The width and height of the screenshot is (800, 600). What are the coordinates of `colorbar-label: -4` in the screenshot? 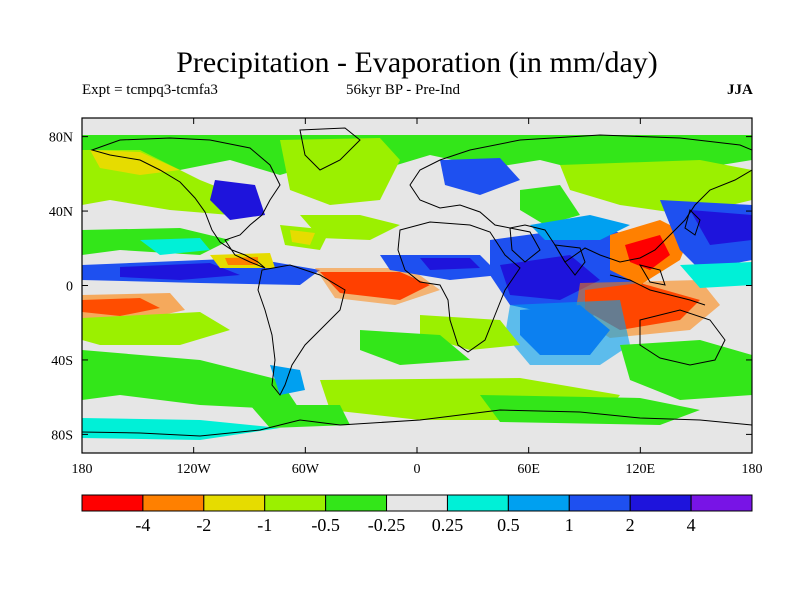 It's located at (142, 525).